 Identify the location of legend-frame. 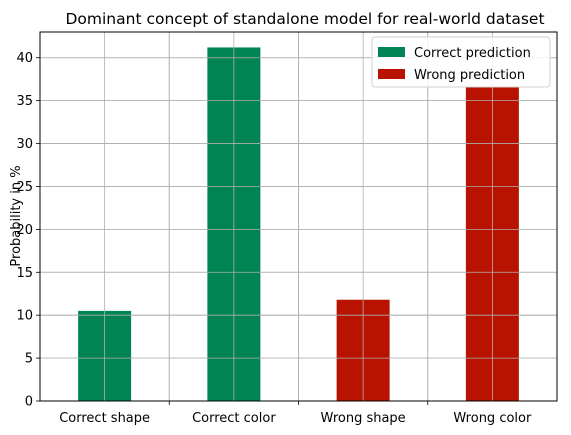
(461, 62).